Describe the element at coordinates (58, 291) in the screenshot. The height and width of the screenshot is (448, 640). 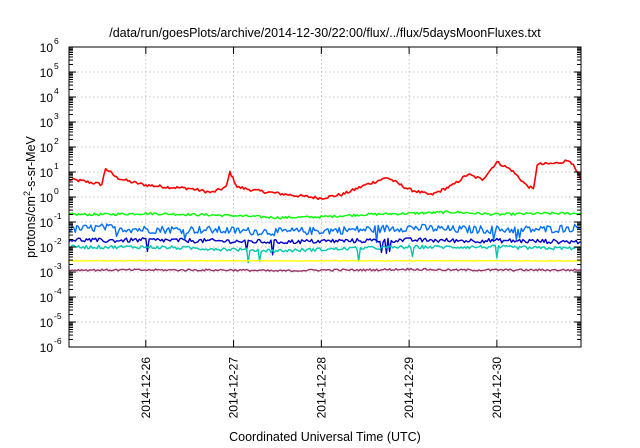
I see `y-tick-exponent: -4` at that location.